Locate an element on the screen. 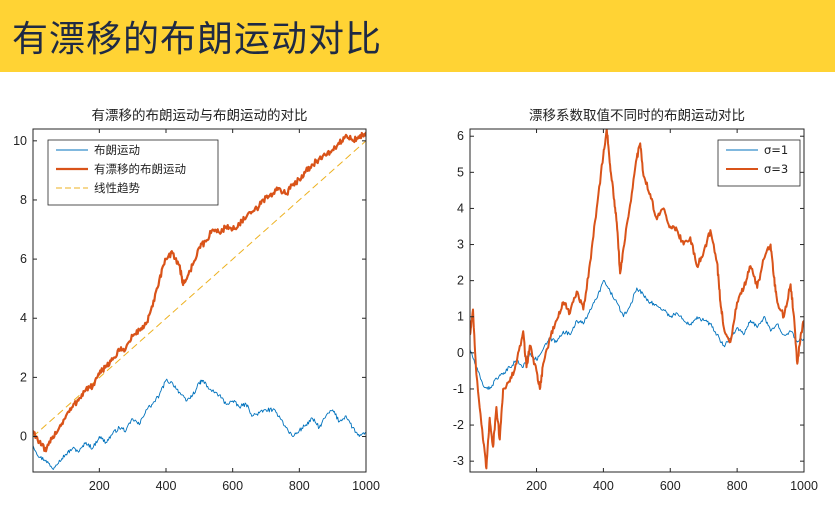 The image size is (835, 524). y-tick-label: 1 is located at coordinates (460, 317).